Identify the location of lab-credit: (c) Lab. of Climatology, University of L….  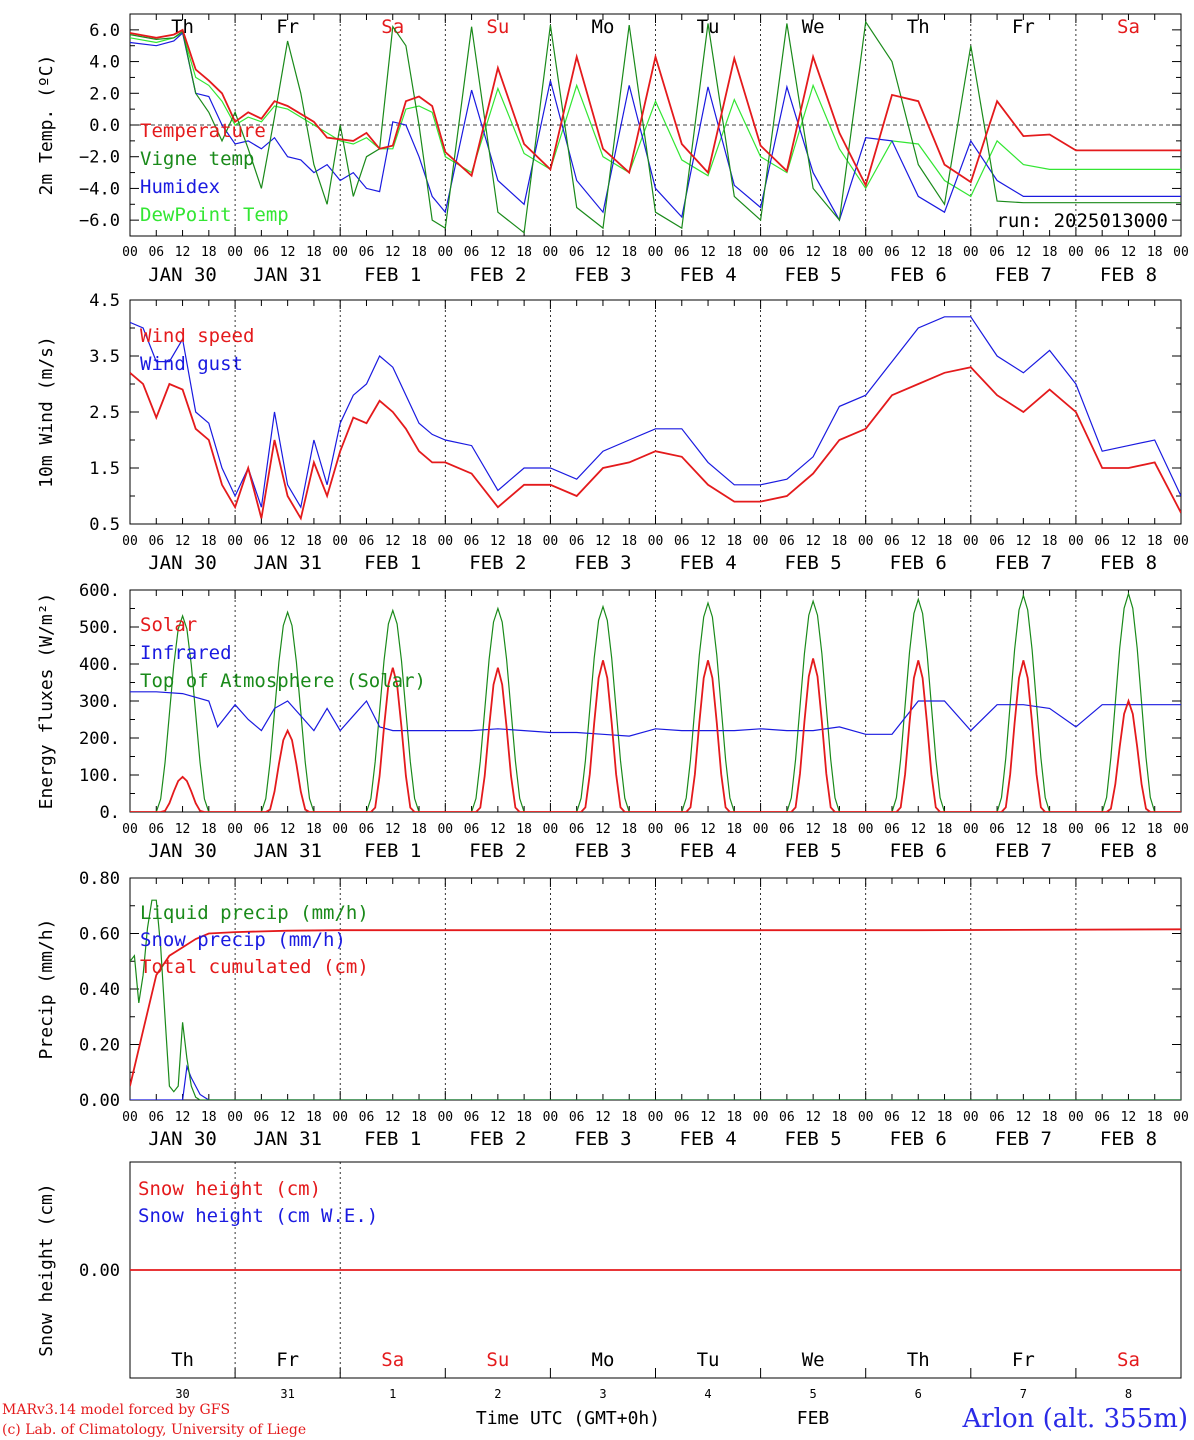
(154, 1430).